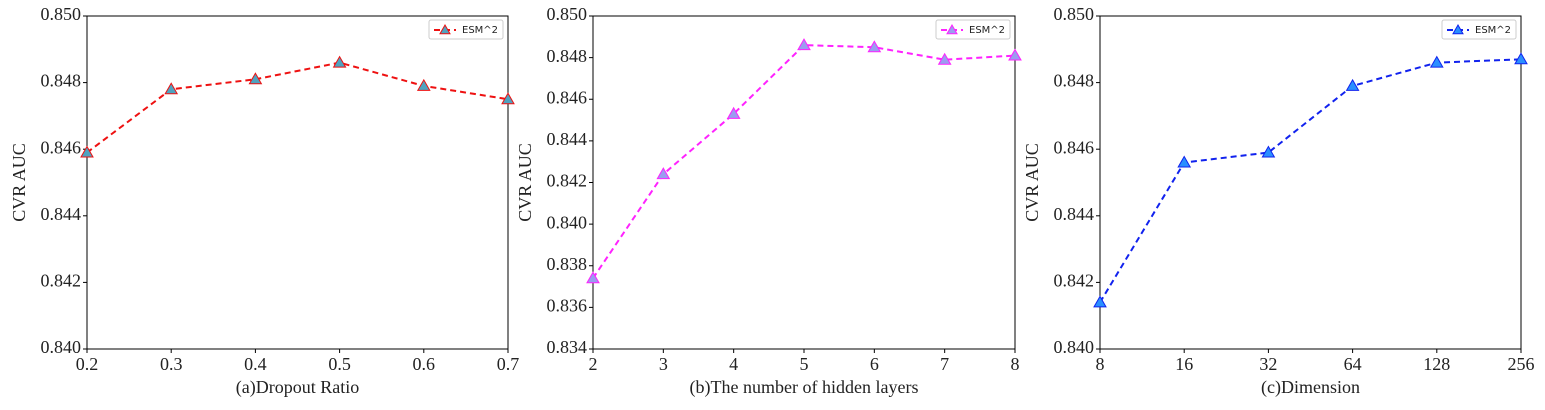 This screenshot has width=1545, height=410. What do you see at coordinates (804, 364) in the screenshot?
I see `x-tick-label: 5` at bounding box center [804, 364].